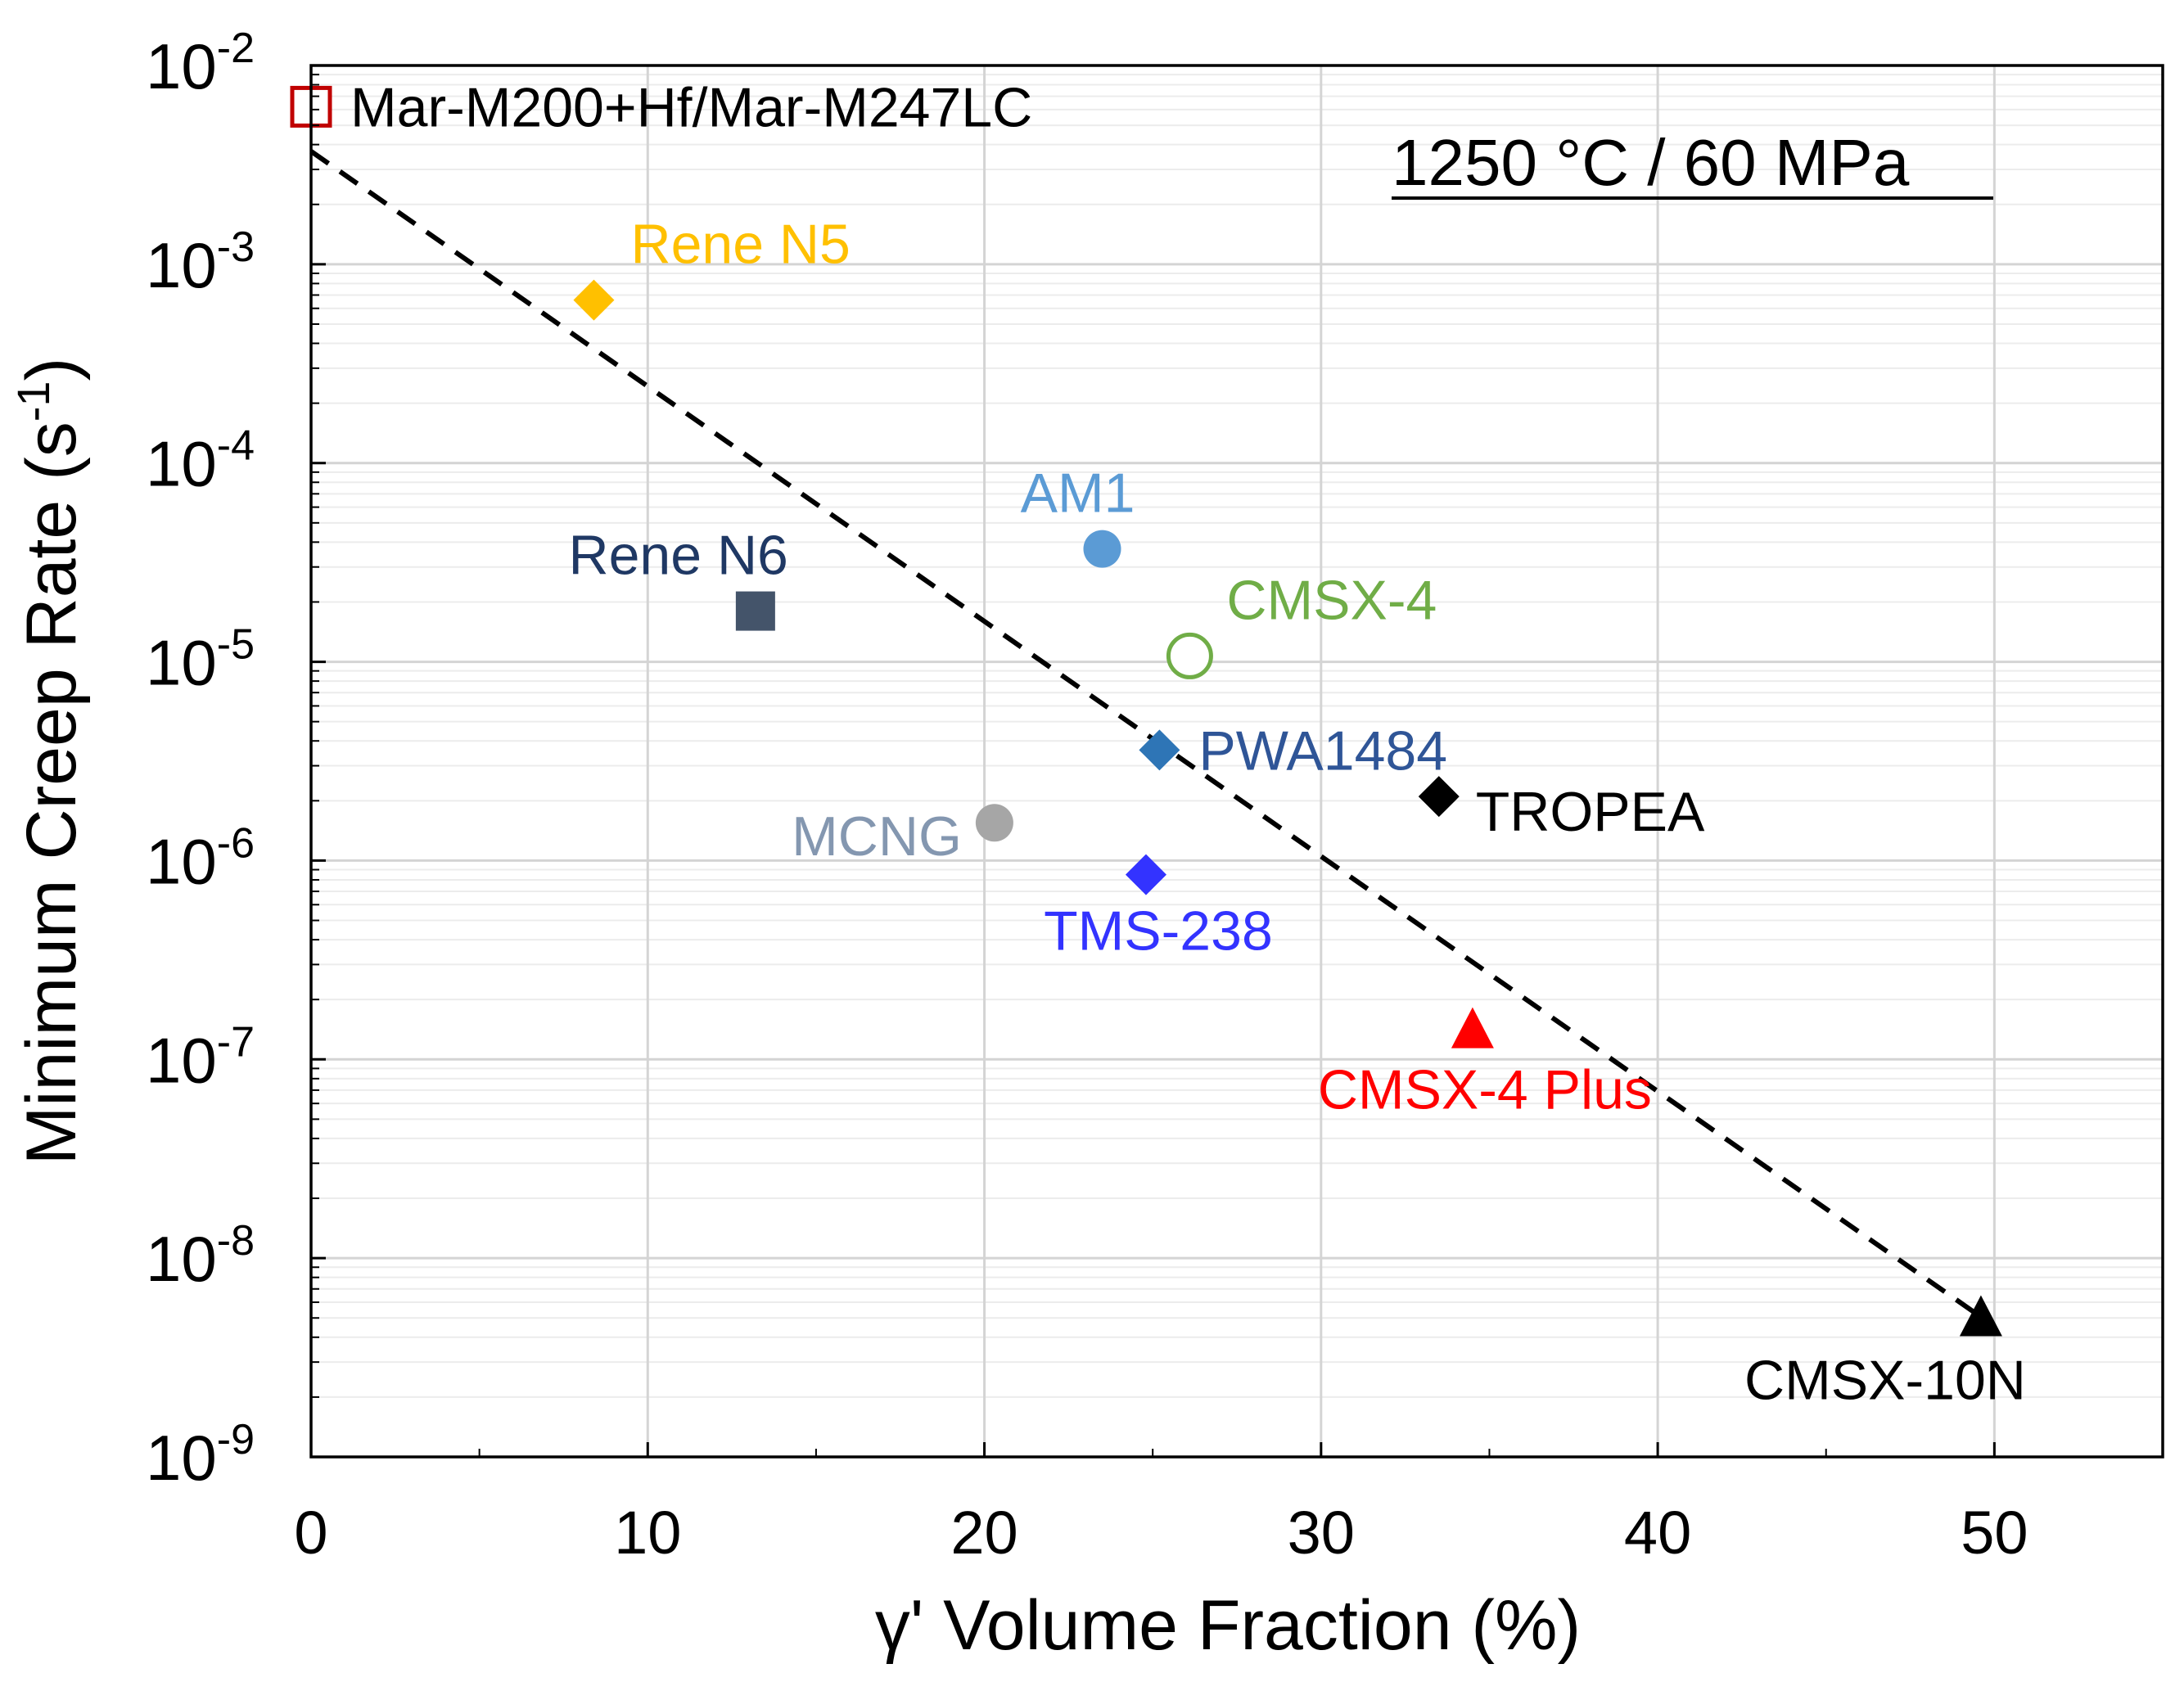 This screenshot has height=1700, width=2184. What do you see at coordinates (52, 793) in the screenshot?
I see `y-axis-title-main: Minimum Creep Rate (s` at bounding box center [52, 793].